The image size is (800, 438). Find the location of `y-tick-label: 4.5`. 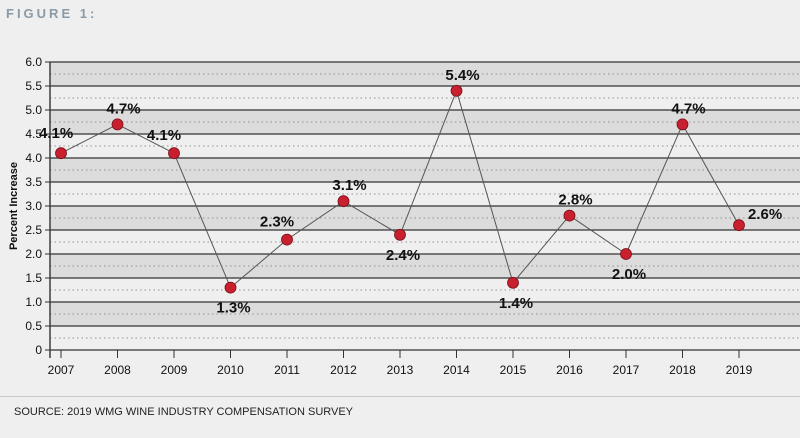

y-tick-label: 4.5 is located at coordinates (33, 134).